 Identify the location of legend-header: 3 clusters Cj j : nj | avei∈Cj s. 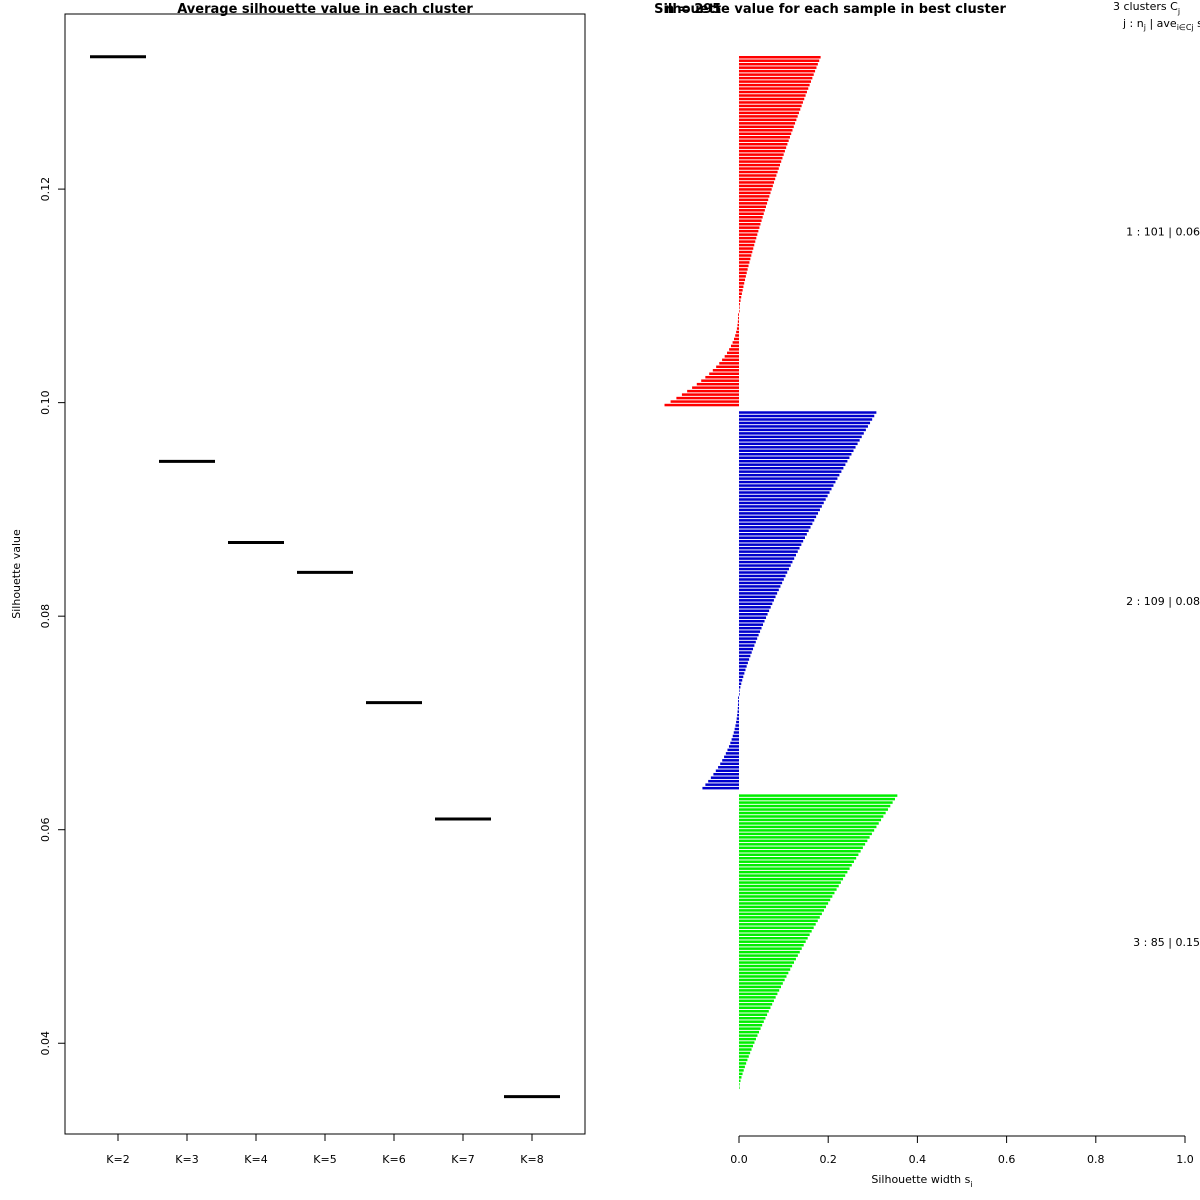
(1156, 16).